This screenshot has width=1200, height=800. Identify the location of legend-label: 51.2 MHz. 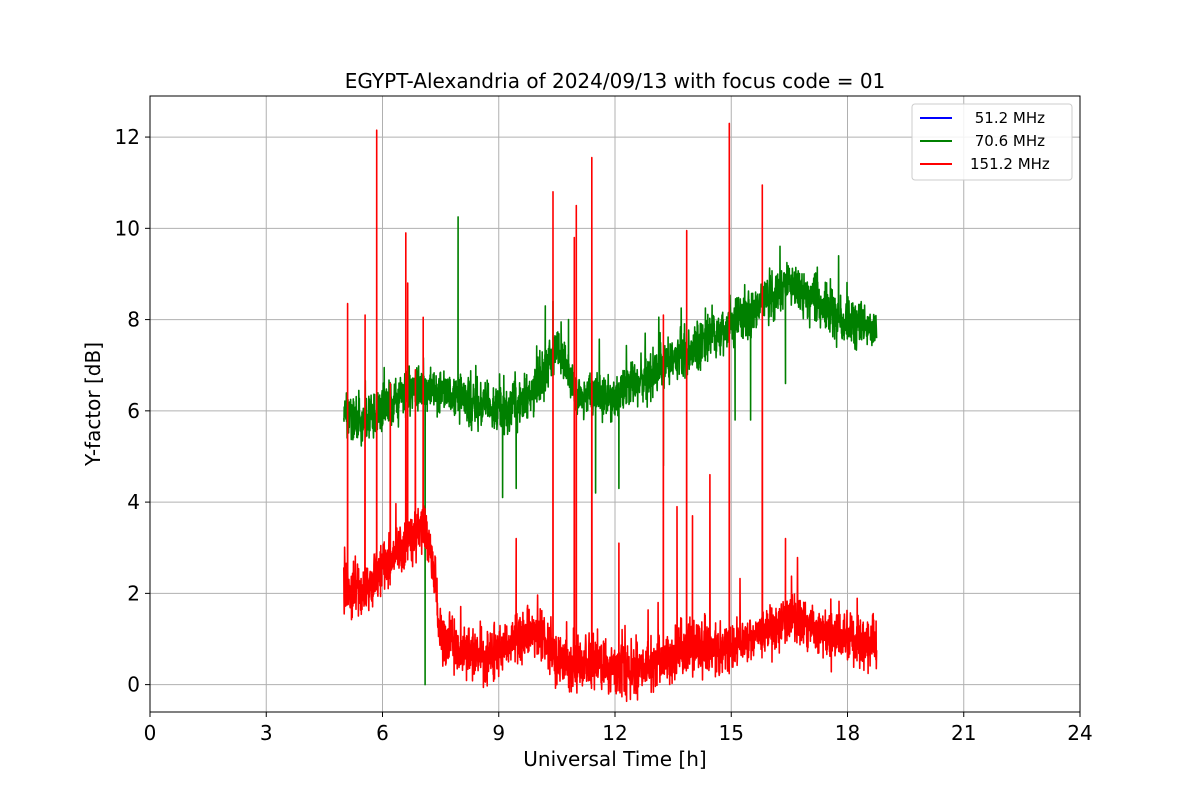
(1007, 118).